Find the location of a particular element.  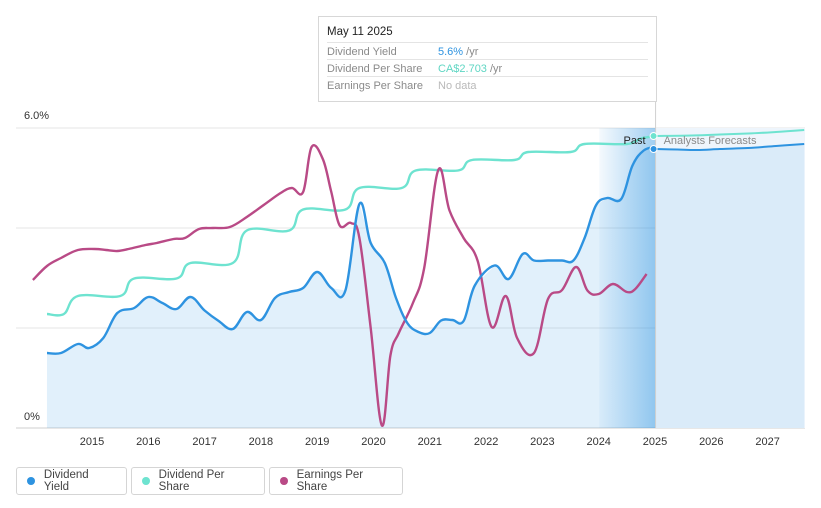

tooltip-value: No data is located at coordinates (457, 86).